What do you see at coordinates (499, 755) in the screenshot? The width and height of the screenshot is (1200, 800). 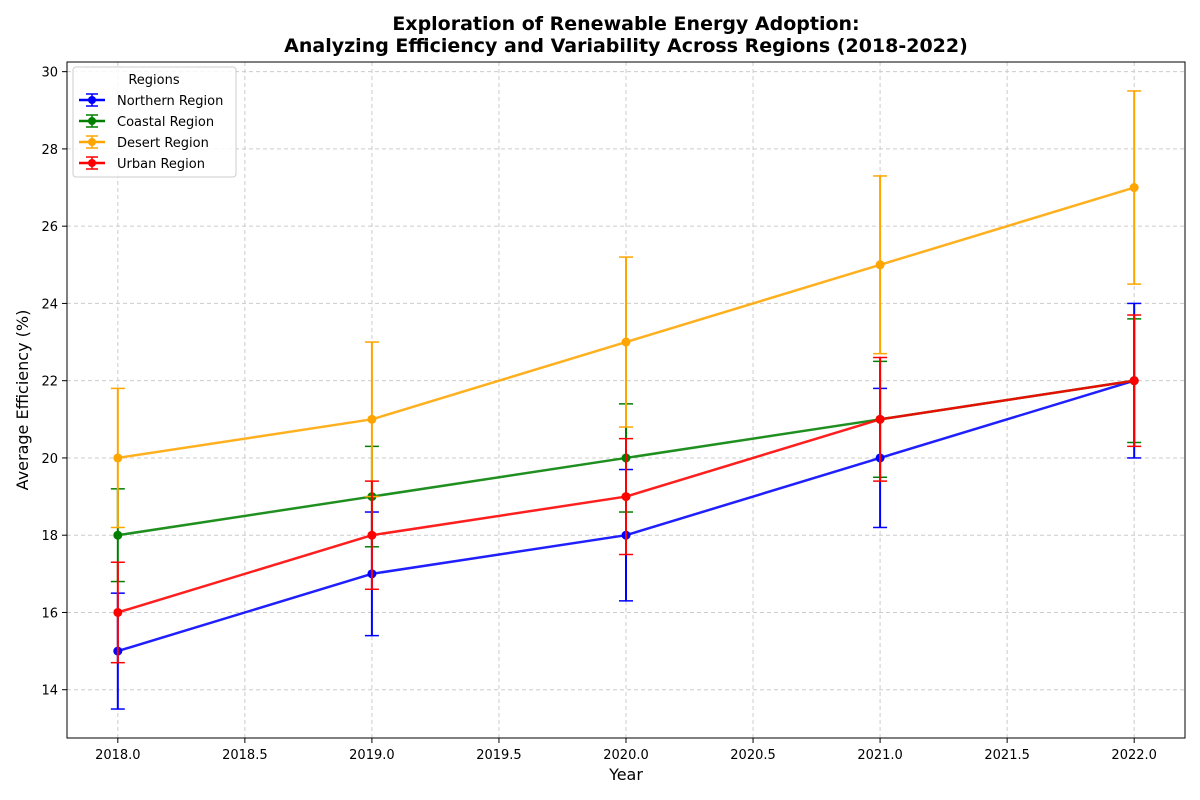 I see `x-tick-label: 2019.5` at bounding box center [499, 755].